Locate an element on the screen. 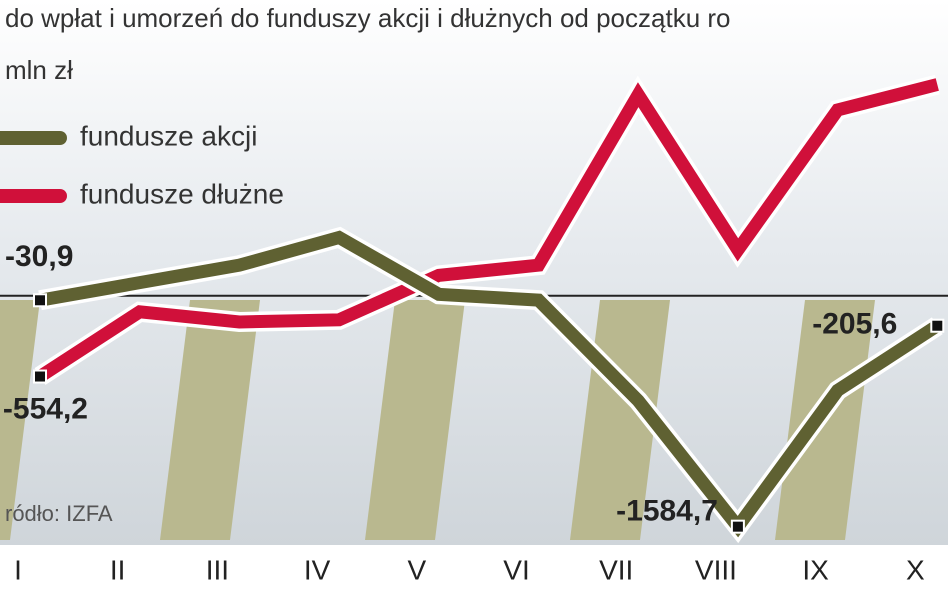 The height and width of the screenshot is (598, 948). axis-band is located at coordinates (474, 569).